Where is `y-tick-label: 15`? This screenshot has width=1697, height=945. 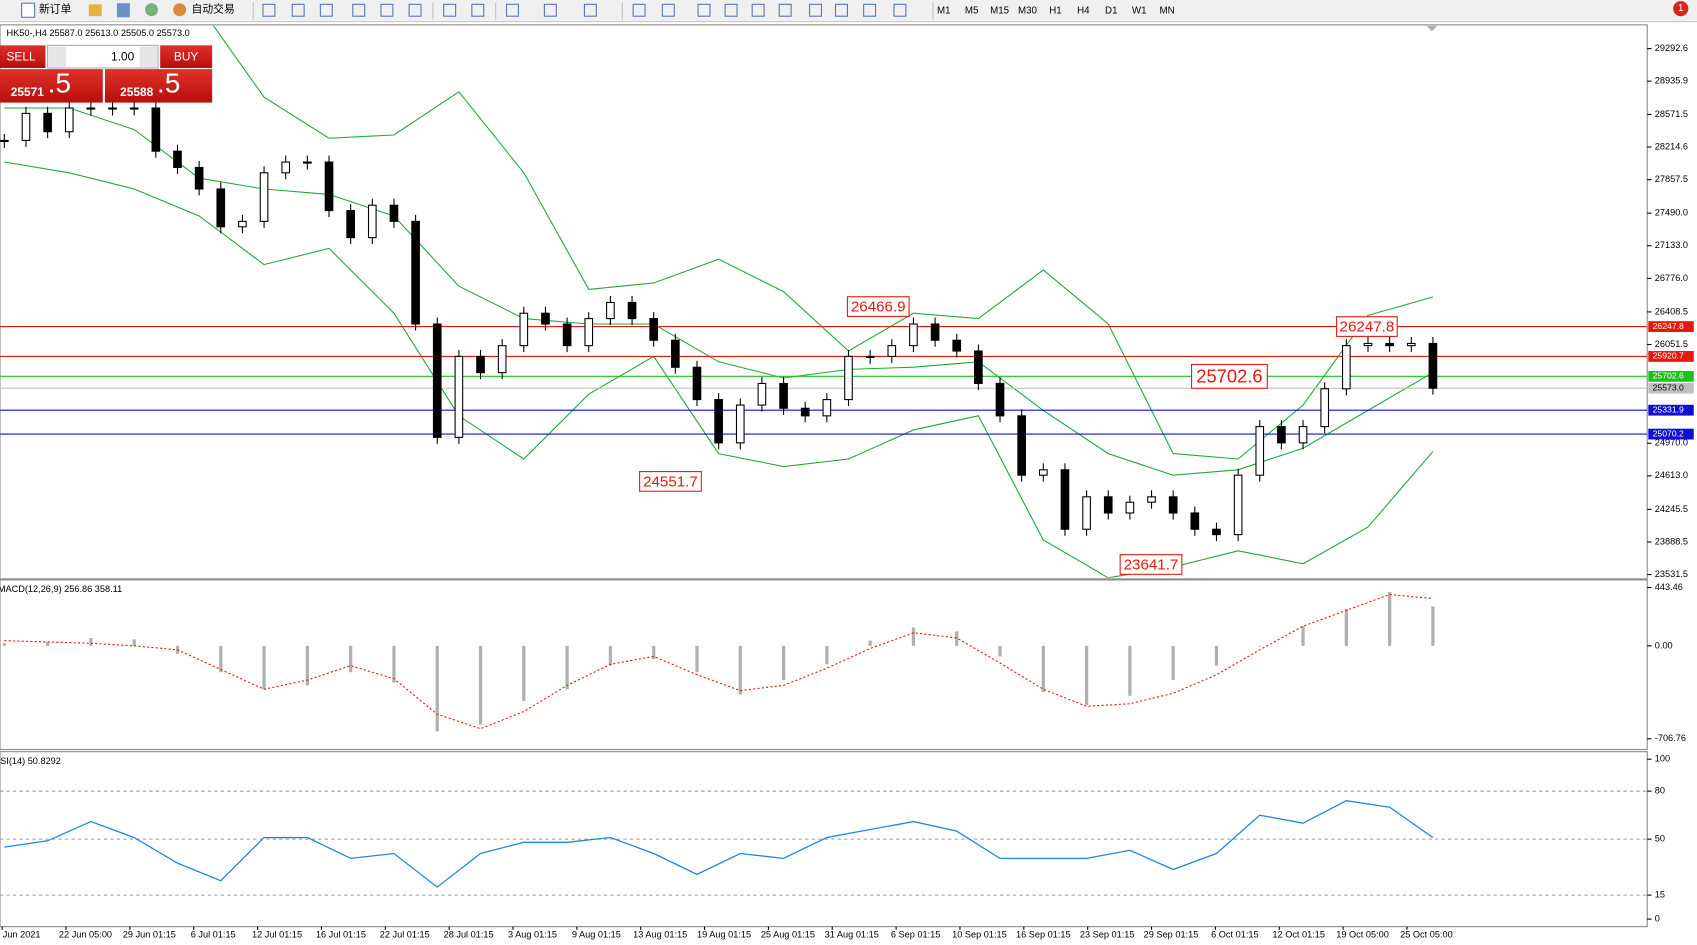
y-tick-label: 15 is located at coordinates (1660, 895).